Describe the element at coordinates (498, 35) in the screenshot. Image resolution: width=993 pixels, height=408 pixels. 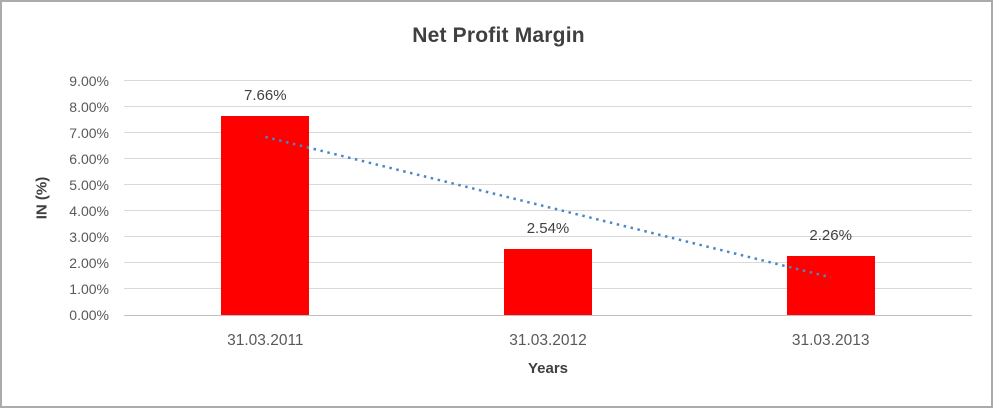
I see `chart-title: Net Profit Margin` at that location.